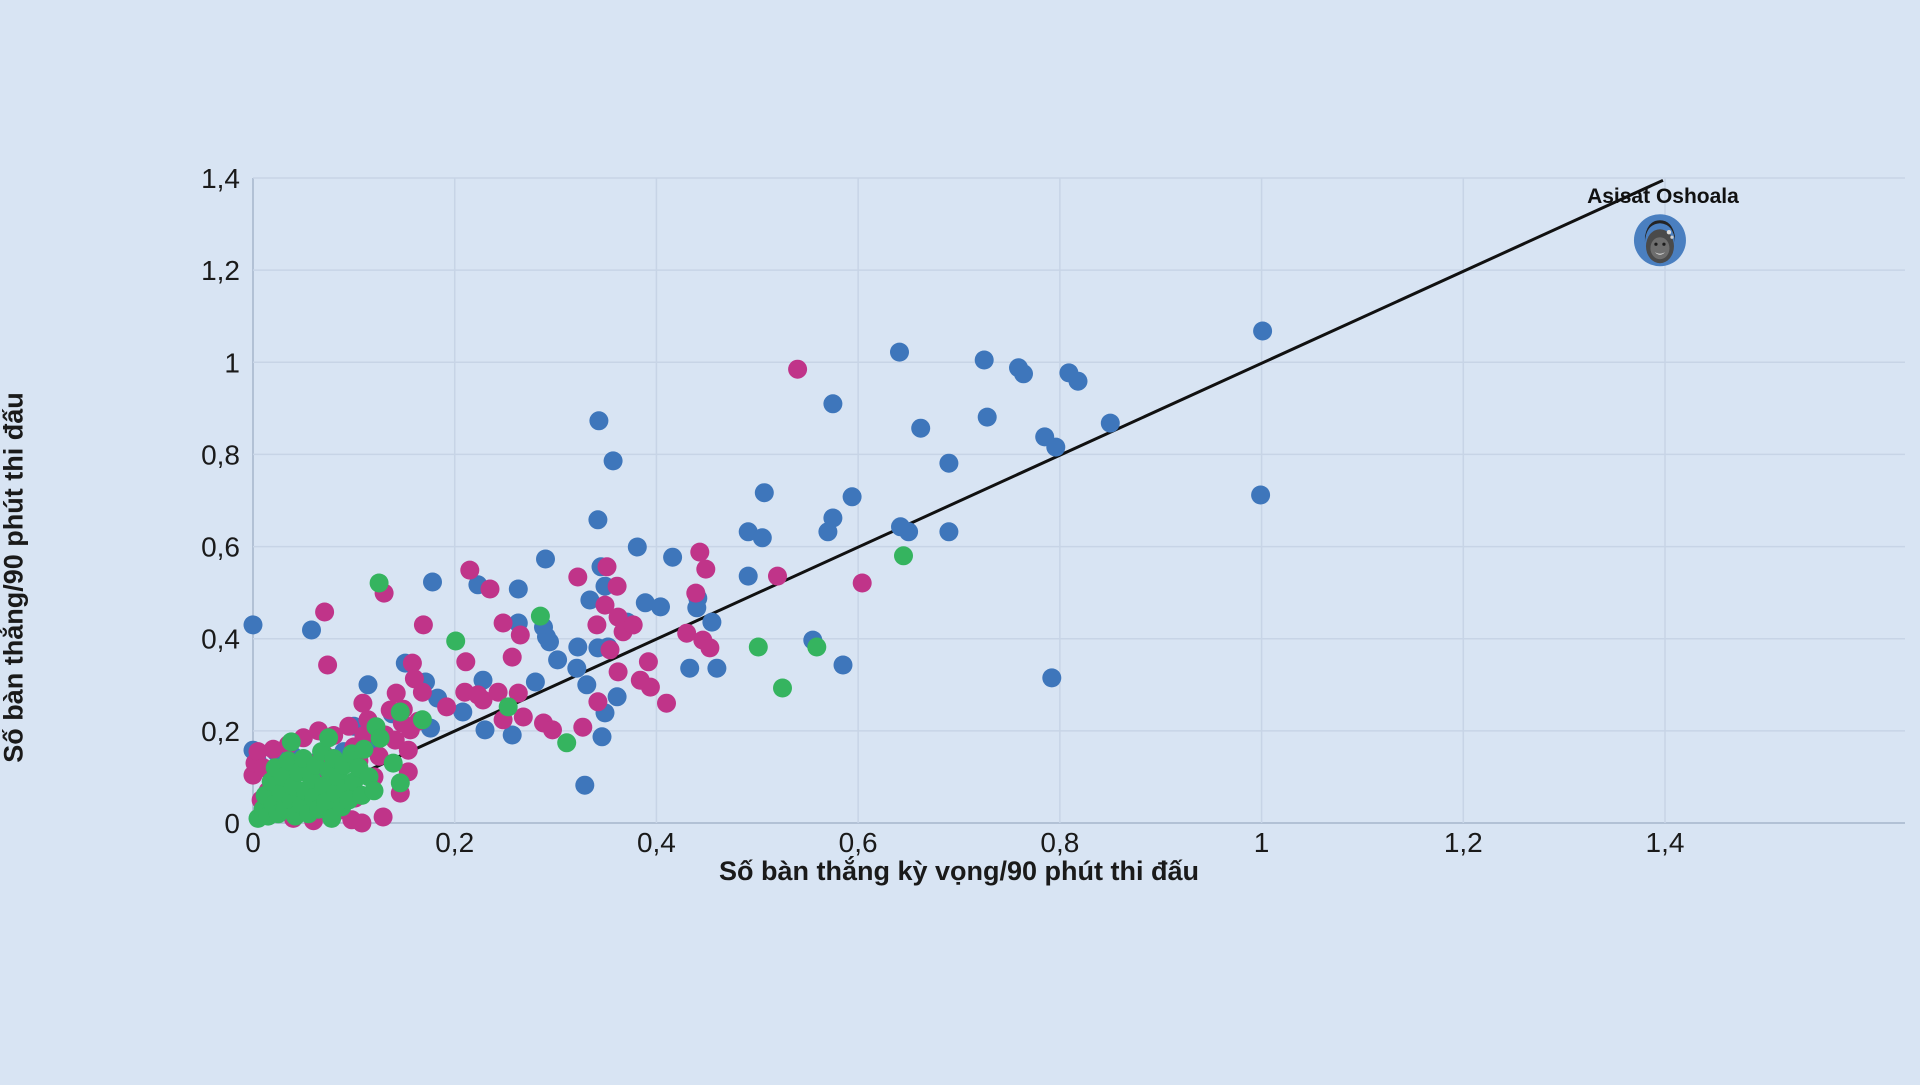 This screenshot has height=1085, width=1920. Describe the element at coordinates (1659, 253) in the screenshot. I see `avatar-smile` at that location.